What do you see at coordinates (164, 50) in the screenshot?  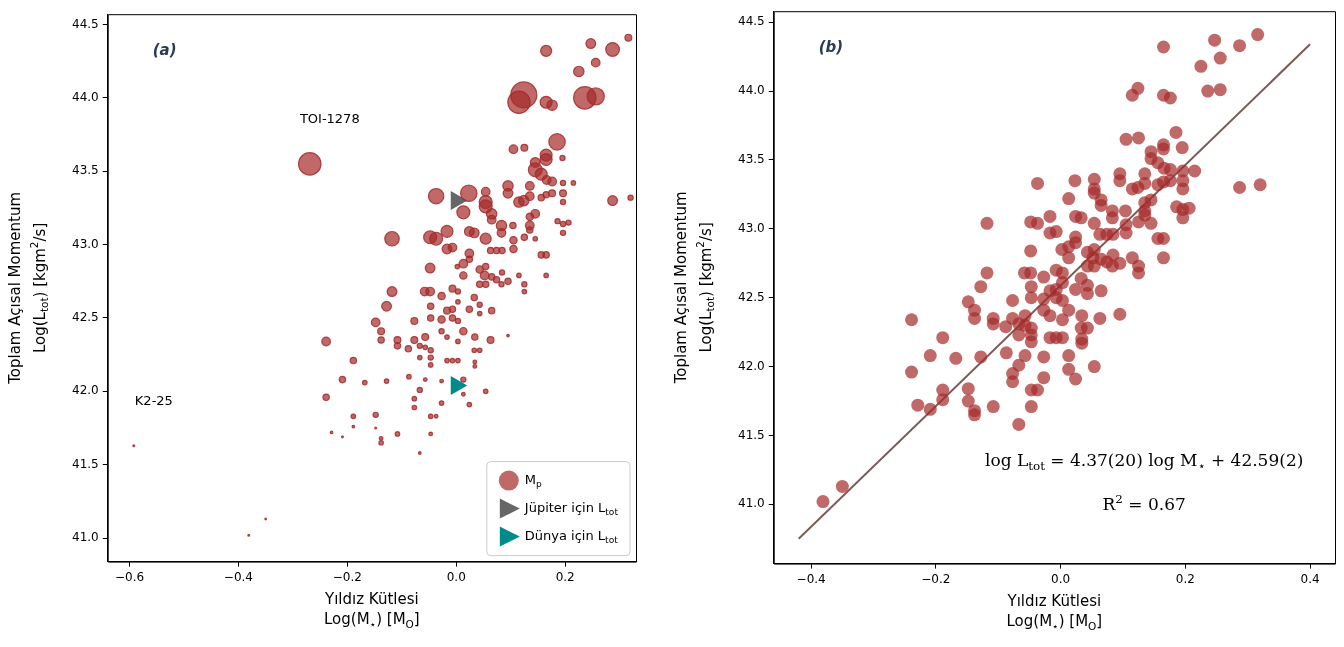 I see `annotation: (a)` at bounding box center [164, 50].